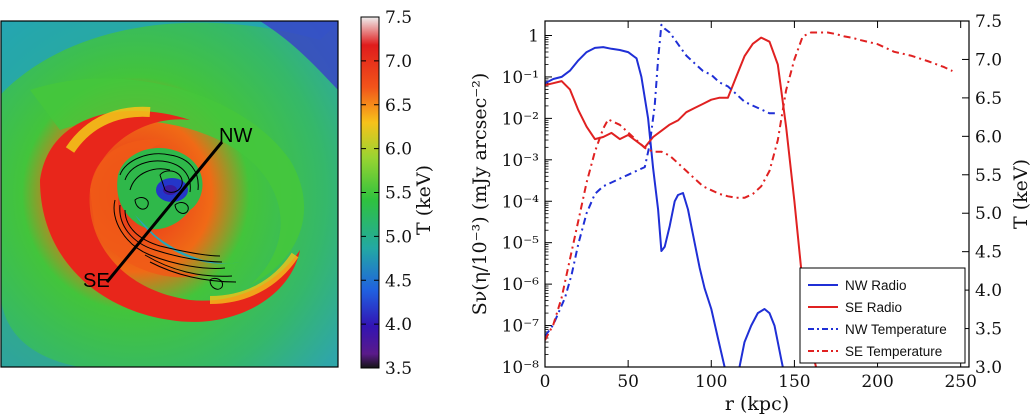  What do you see at coordinates (521, 368) in the screenshot?
I see `y-left-tick-label: 10⁻⁸` at bounding box center [521, 368].